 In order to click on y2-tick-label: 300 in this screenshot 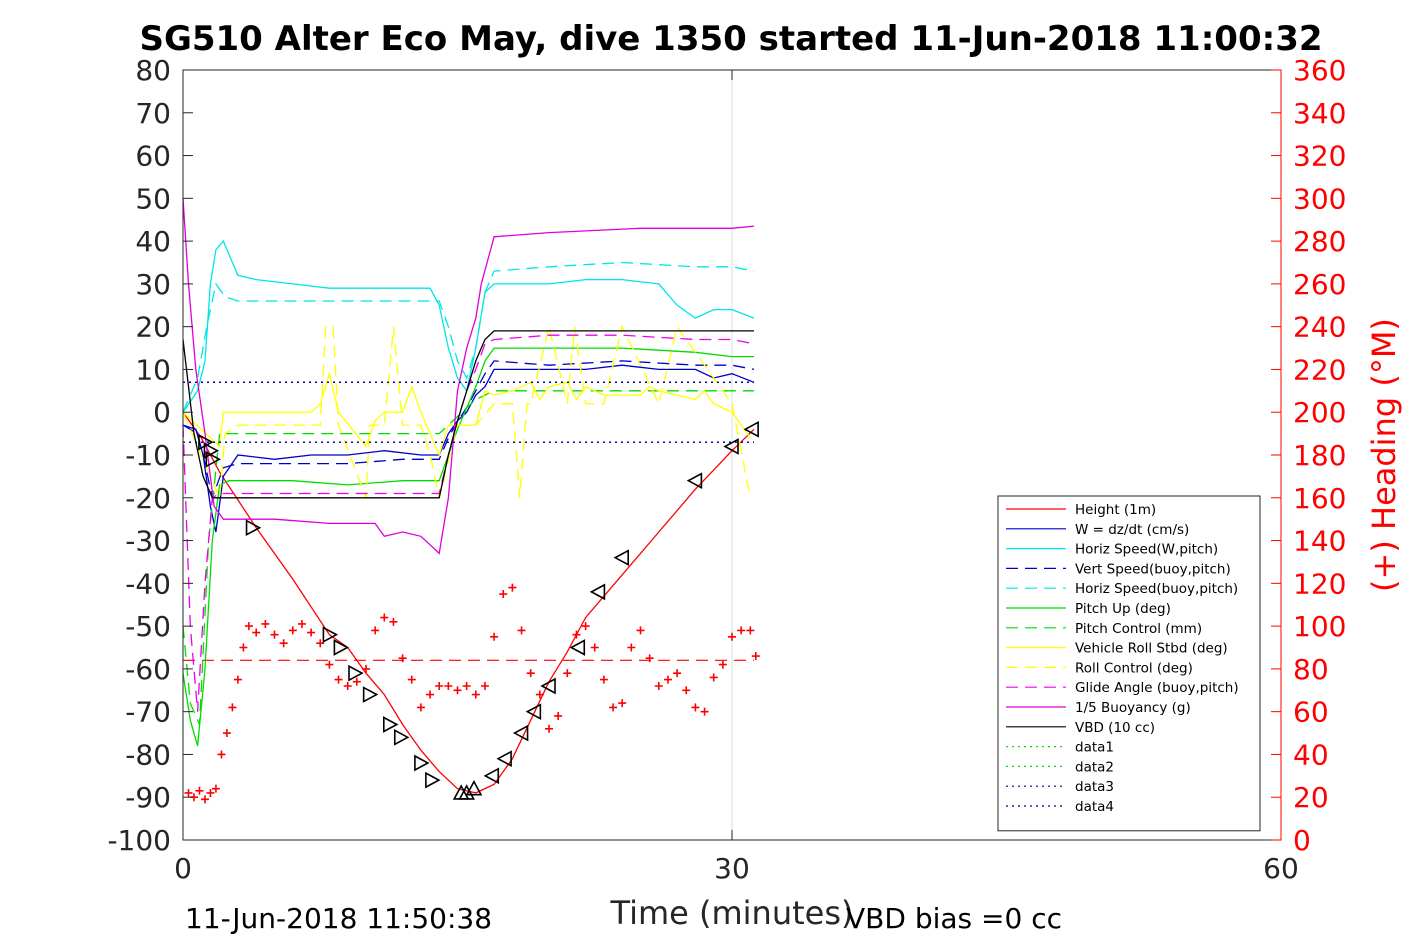, I will do `click(1319, 198)`.